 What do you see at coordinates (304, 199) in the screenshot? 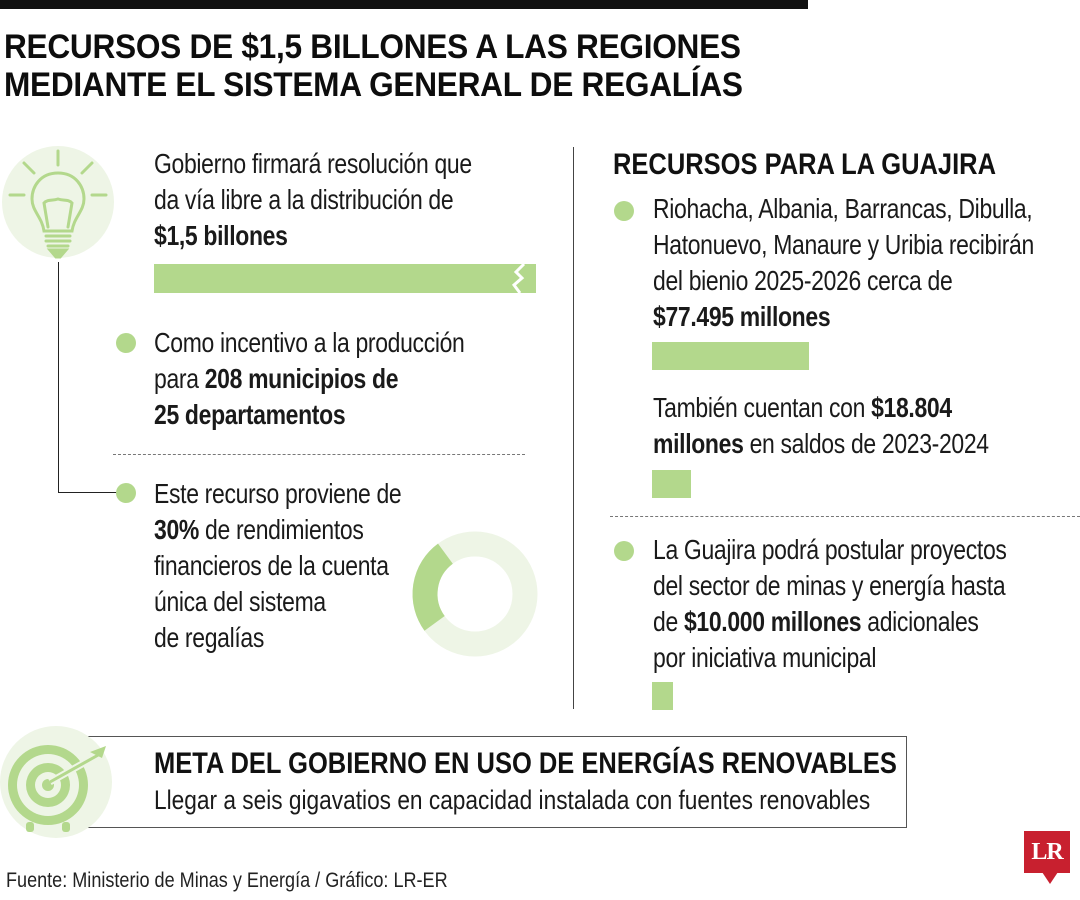
I see `text-line: da vía libre a la distribución de` at bounding box center [304, 199].